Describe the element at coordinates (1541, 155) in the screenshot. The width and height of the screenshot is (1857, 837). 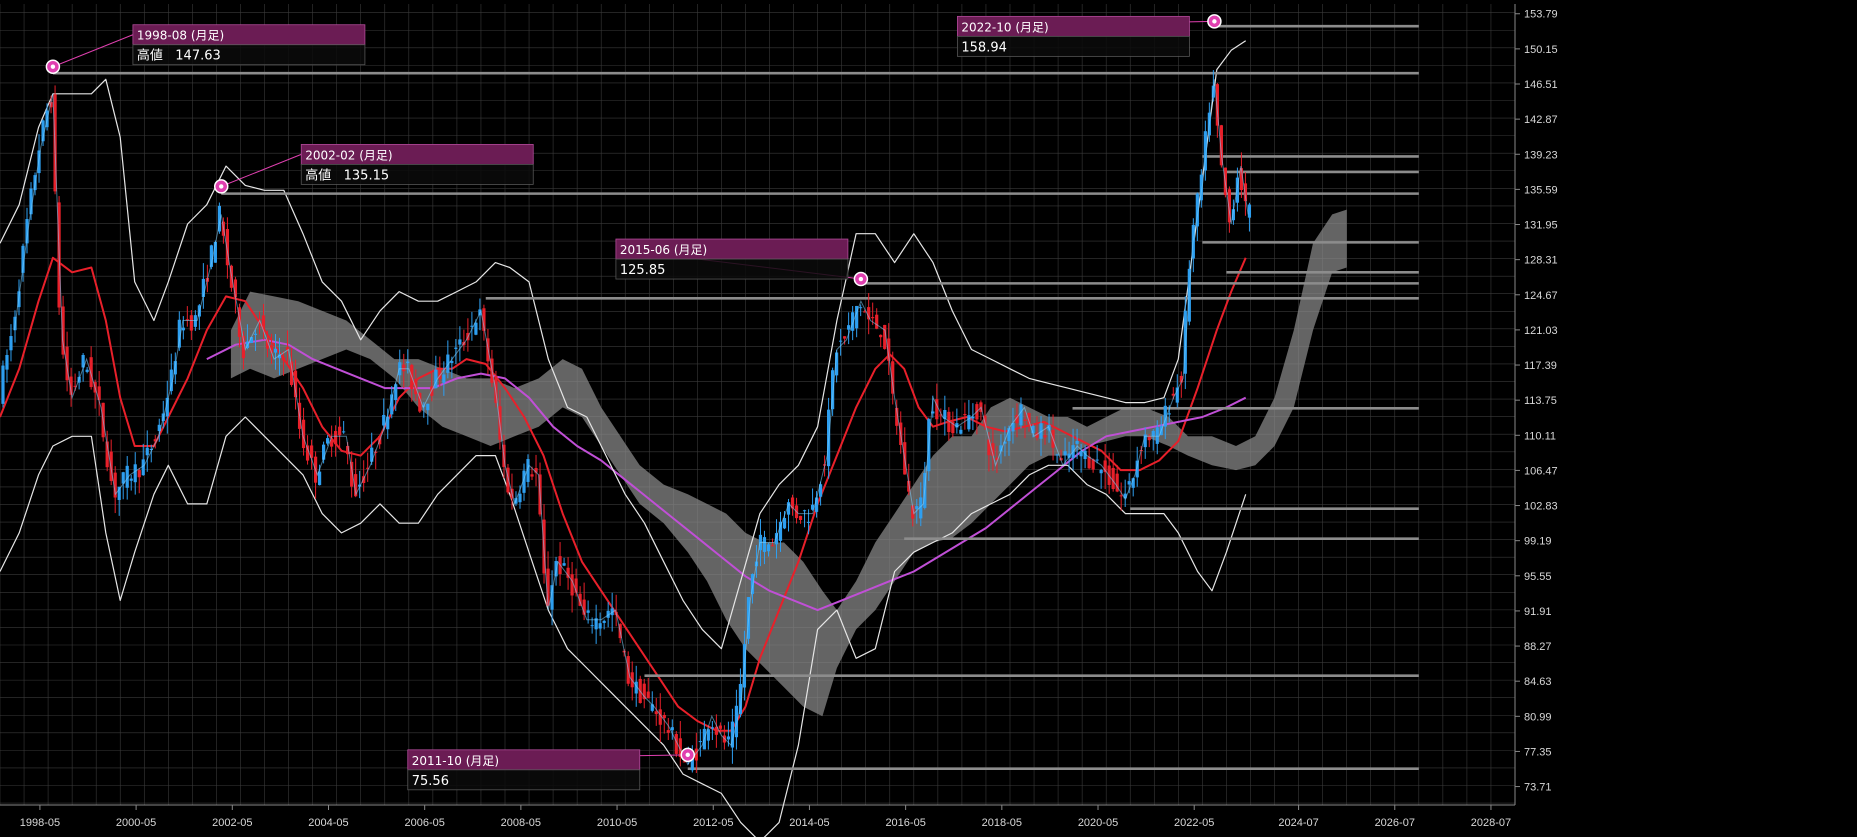
I see `y-tick-label: 139.23` at that location.